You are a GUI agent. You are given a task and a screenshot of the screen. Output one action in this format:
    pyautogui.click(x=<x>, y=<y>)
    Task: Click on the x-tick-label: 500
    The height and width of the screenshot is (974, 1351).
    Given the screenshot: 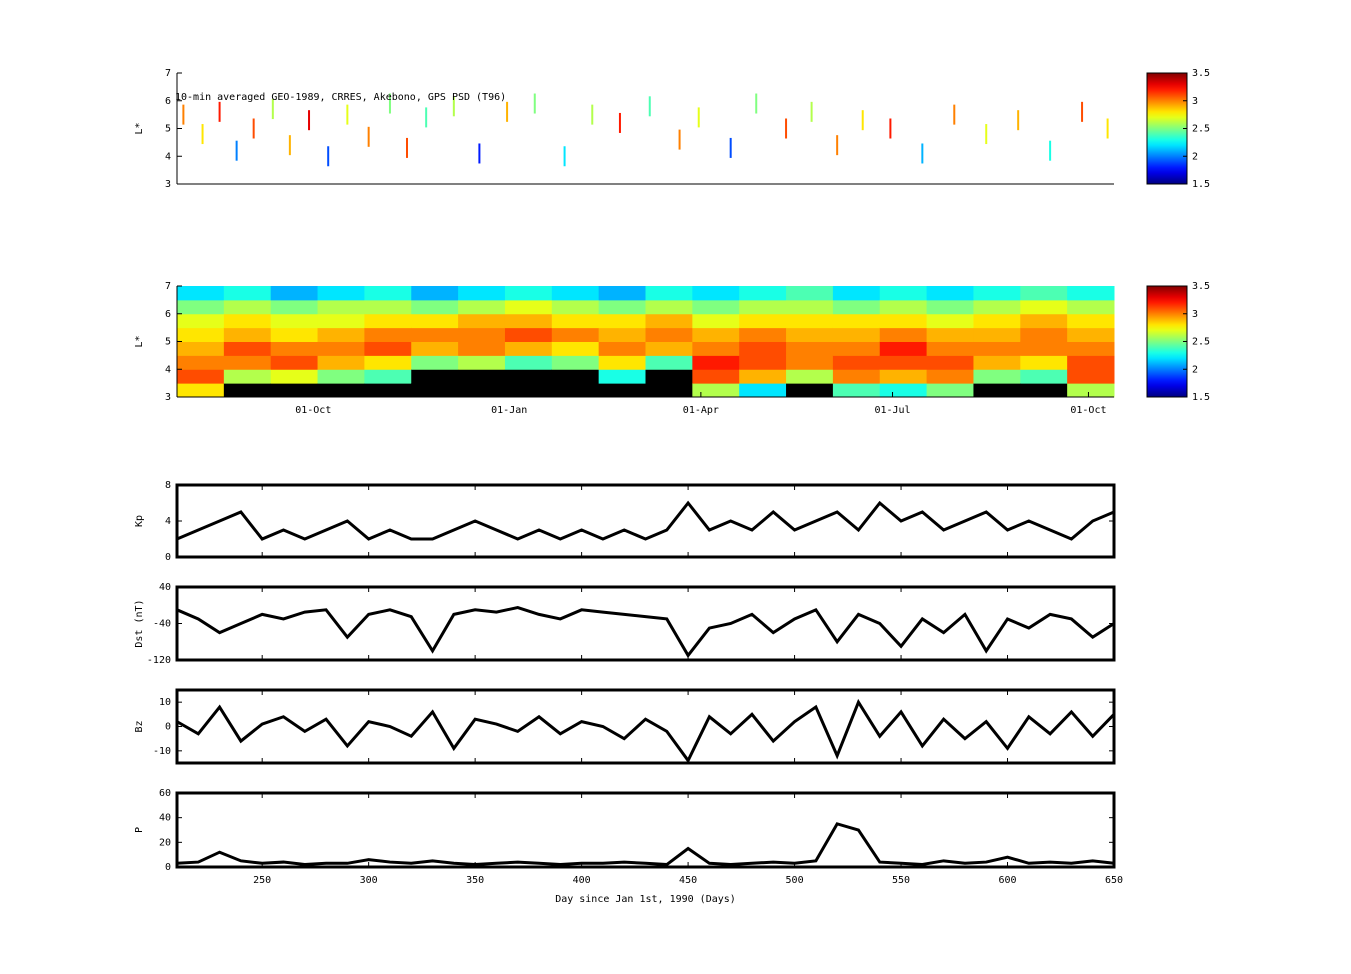 What is the action you would take?
    pyautogui.click(x=795, y=880)
    